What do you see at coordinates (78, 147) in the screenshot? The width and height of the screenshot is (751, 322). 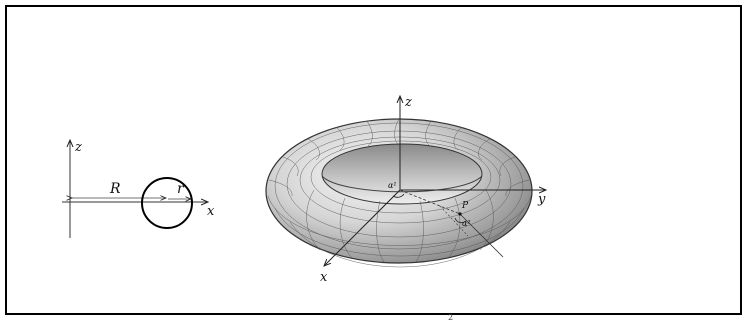 I see `cross-section-z-label: z` at bounding box center [78, 147].